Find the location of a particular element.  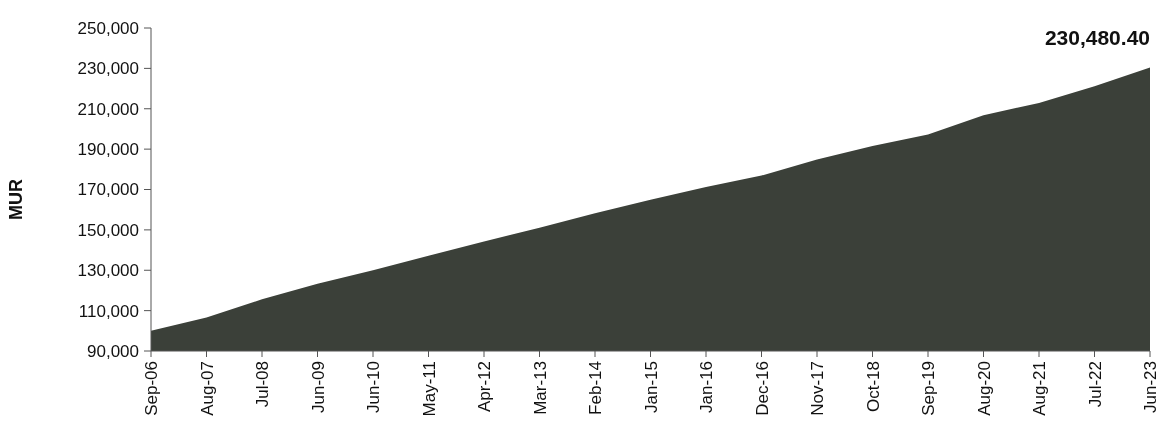

y-tick-label: 230,000 is located at coordinates (108, 69).